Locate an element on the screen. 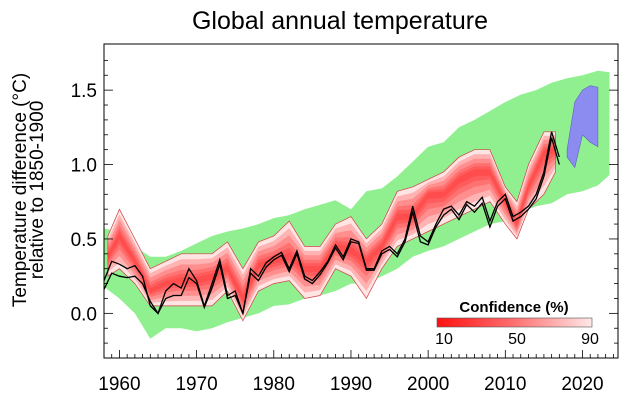 This screenshot has width=630, height=404. y-tick-label-0.5: 0.5 is located at coordinates (84, 240).